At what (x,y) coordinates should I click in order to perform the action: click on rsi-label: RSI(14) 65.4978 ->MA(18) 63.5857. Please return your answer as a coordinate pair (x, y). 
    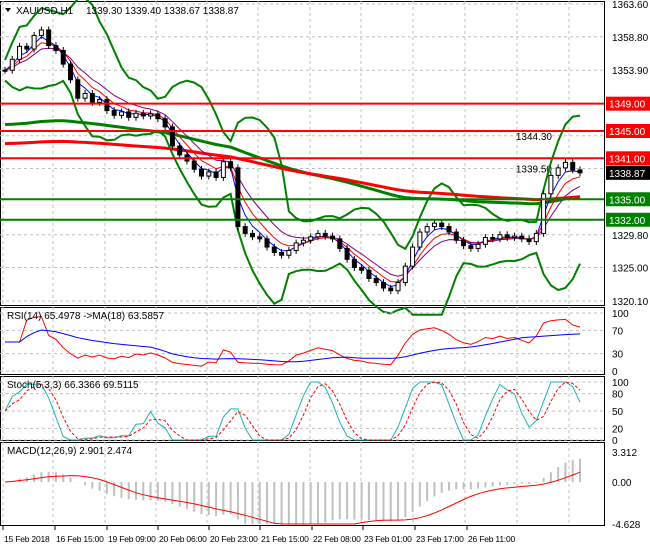
    Looking at the image, I should click on (85, 316).